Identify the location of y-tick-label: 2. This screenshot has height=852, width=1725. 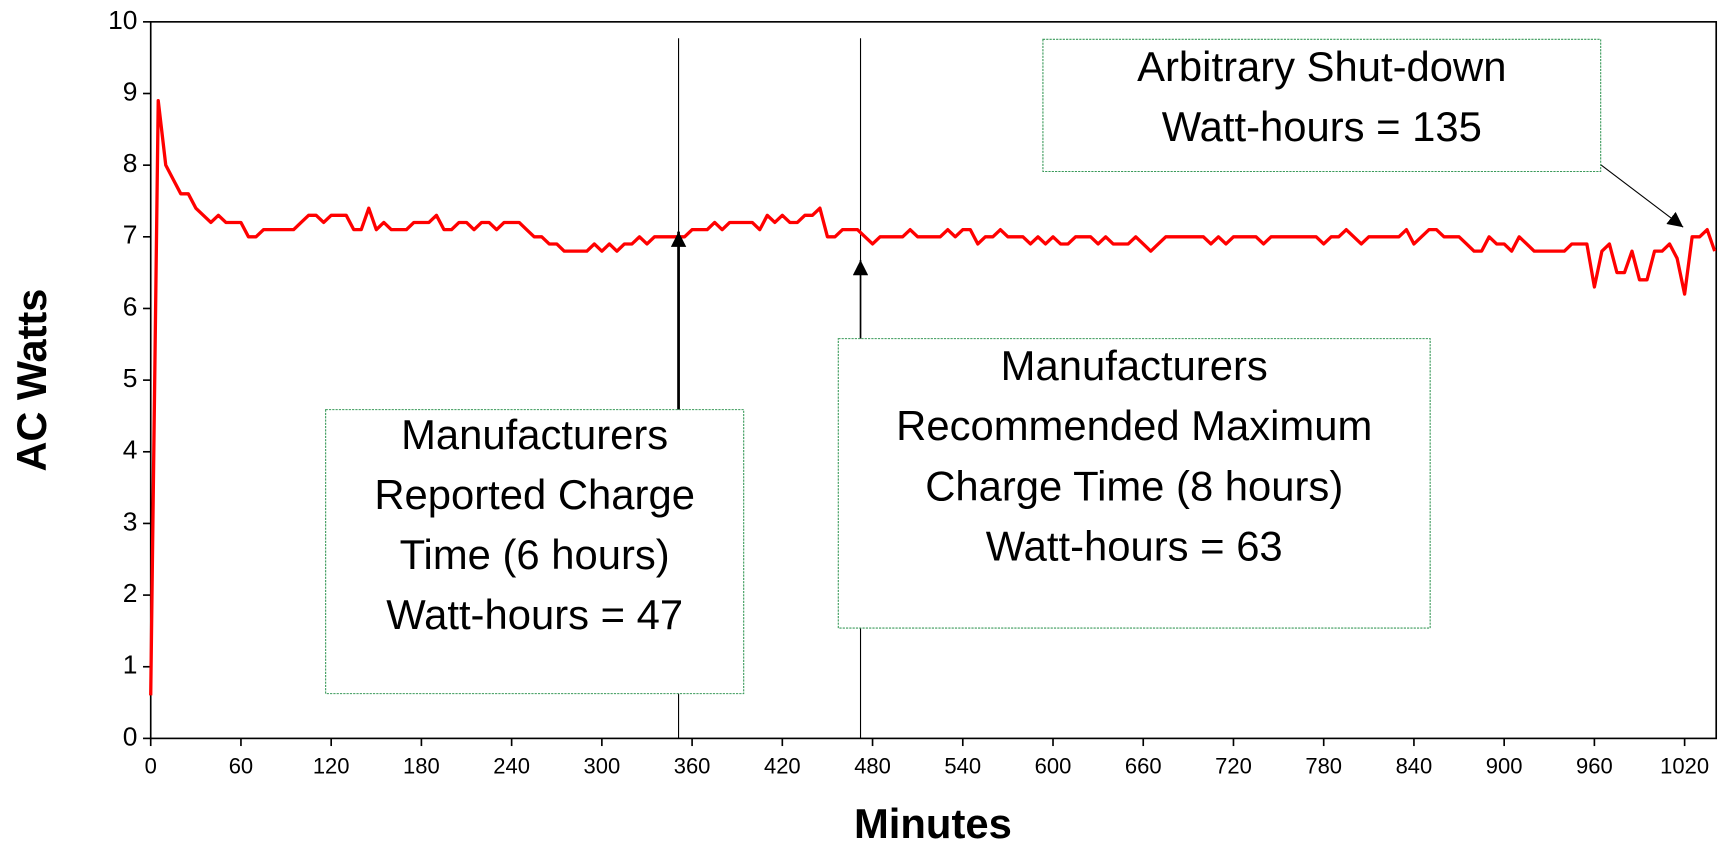
(130, 593).